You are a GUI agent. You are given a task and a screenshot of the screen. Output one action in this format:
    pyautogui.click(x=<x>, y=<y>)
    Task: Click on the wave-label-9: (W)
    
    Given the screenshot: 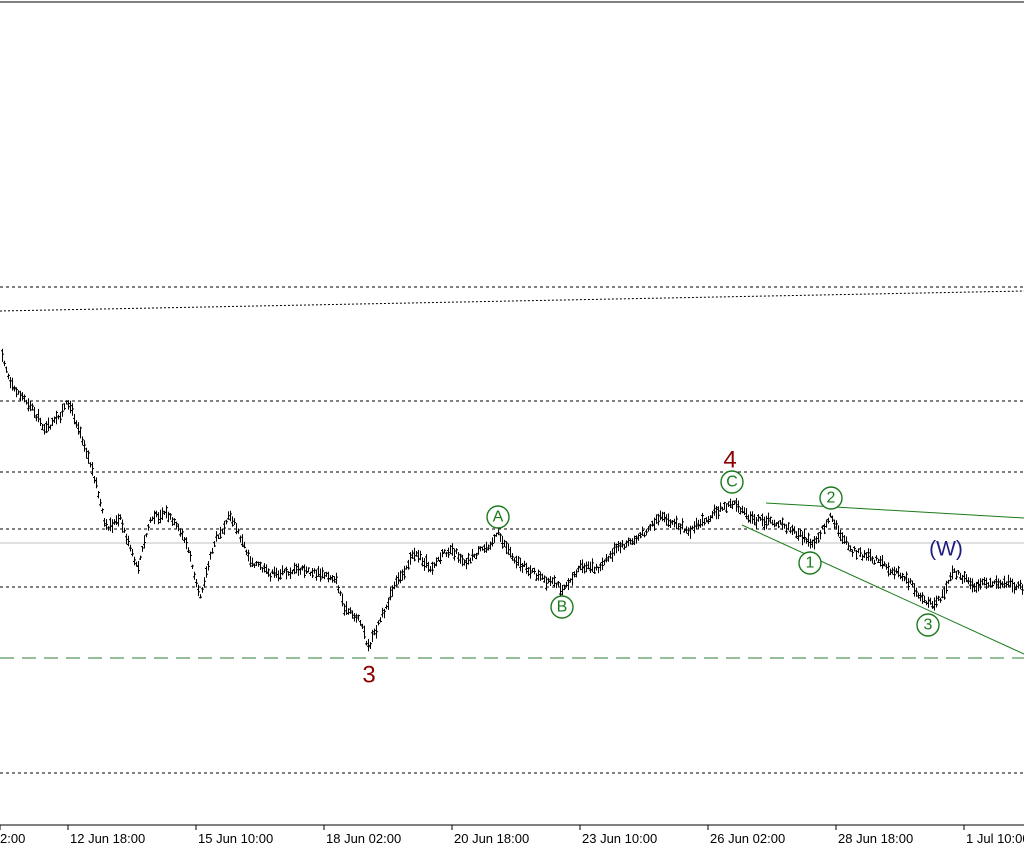 What is the action you would take?
    pyautogui.click(x=946, y=549)
    